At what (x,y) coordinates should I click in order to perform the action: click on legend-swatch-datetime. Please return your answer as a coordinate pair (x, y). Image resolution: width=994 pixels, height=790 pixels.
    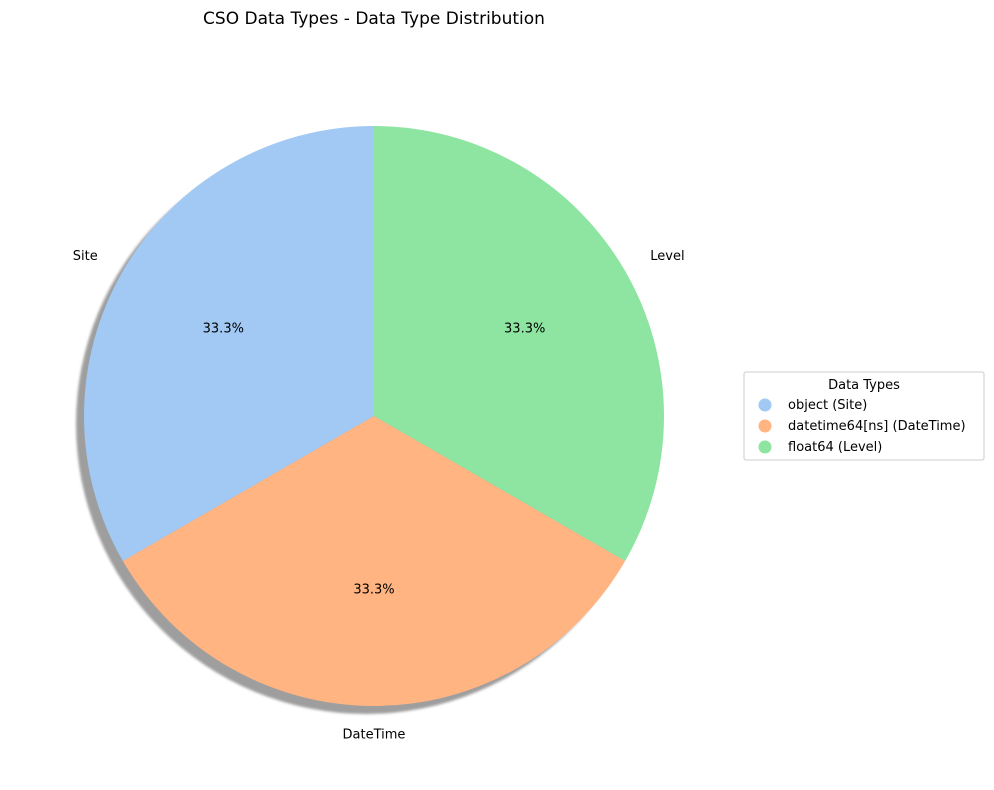
    Looking at the image, I should click on (765, 426).